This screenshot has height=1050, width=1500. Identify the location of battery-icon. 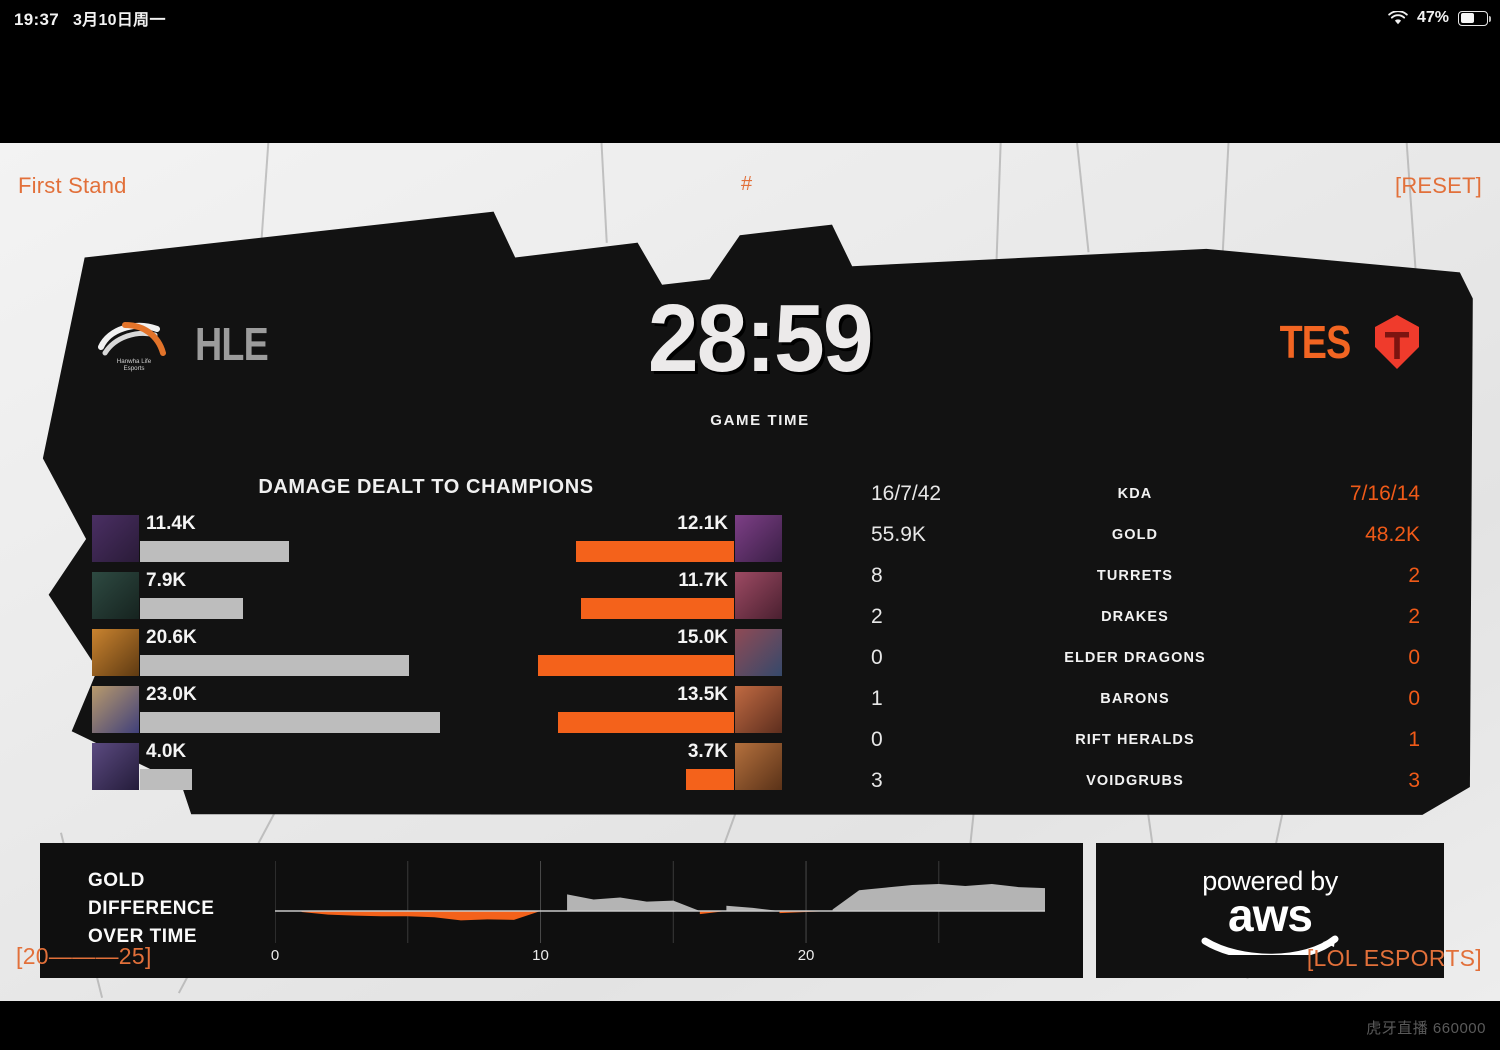
(1474, 18).